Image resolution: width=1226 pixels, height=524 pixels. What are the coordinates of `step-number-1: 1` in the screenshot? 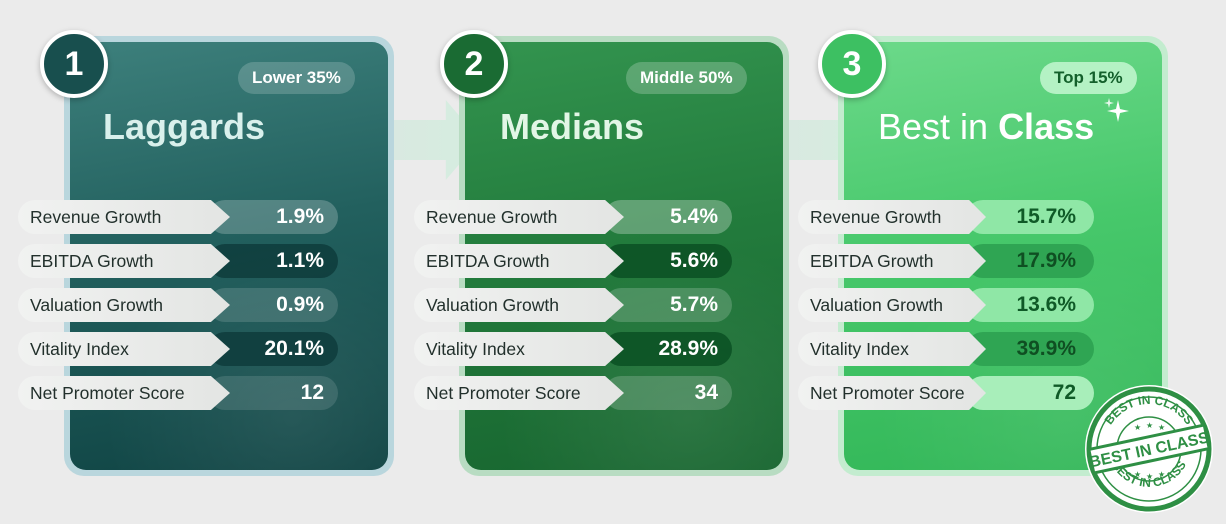 It's located at (74, 64).